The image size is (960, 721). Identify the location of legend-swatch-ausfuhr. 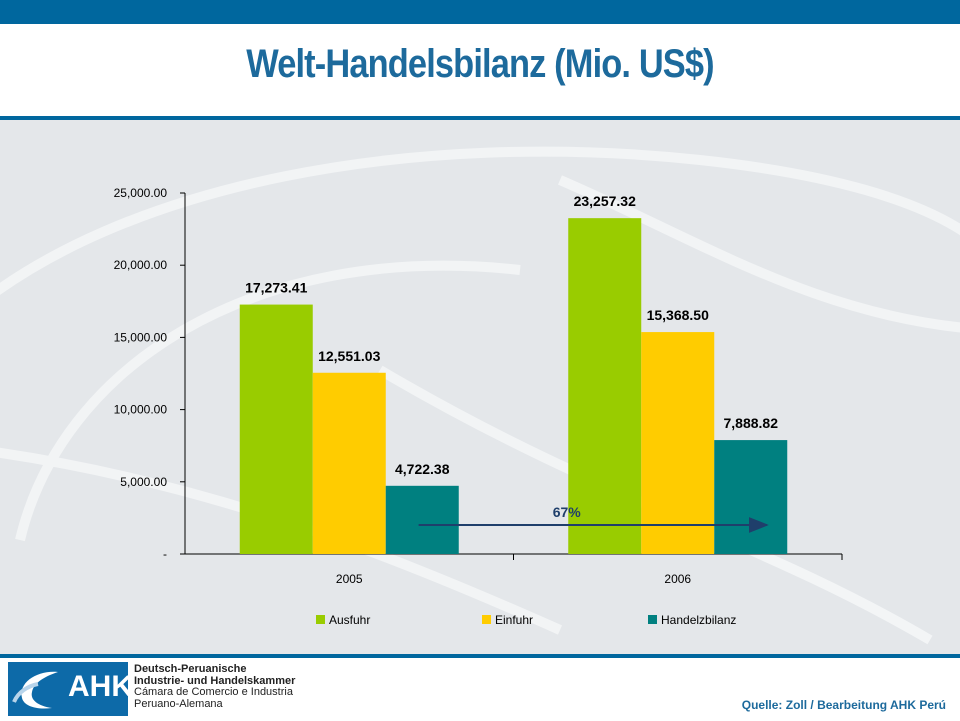
(320, 619).